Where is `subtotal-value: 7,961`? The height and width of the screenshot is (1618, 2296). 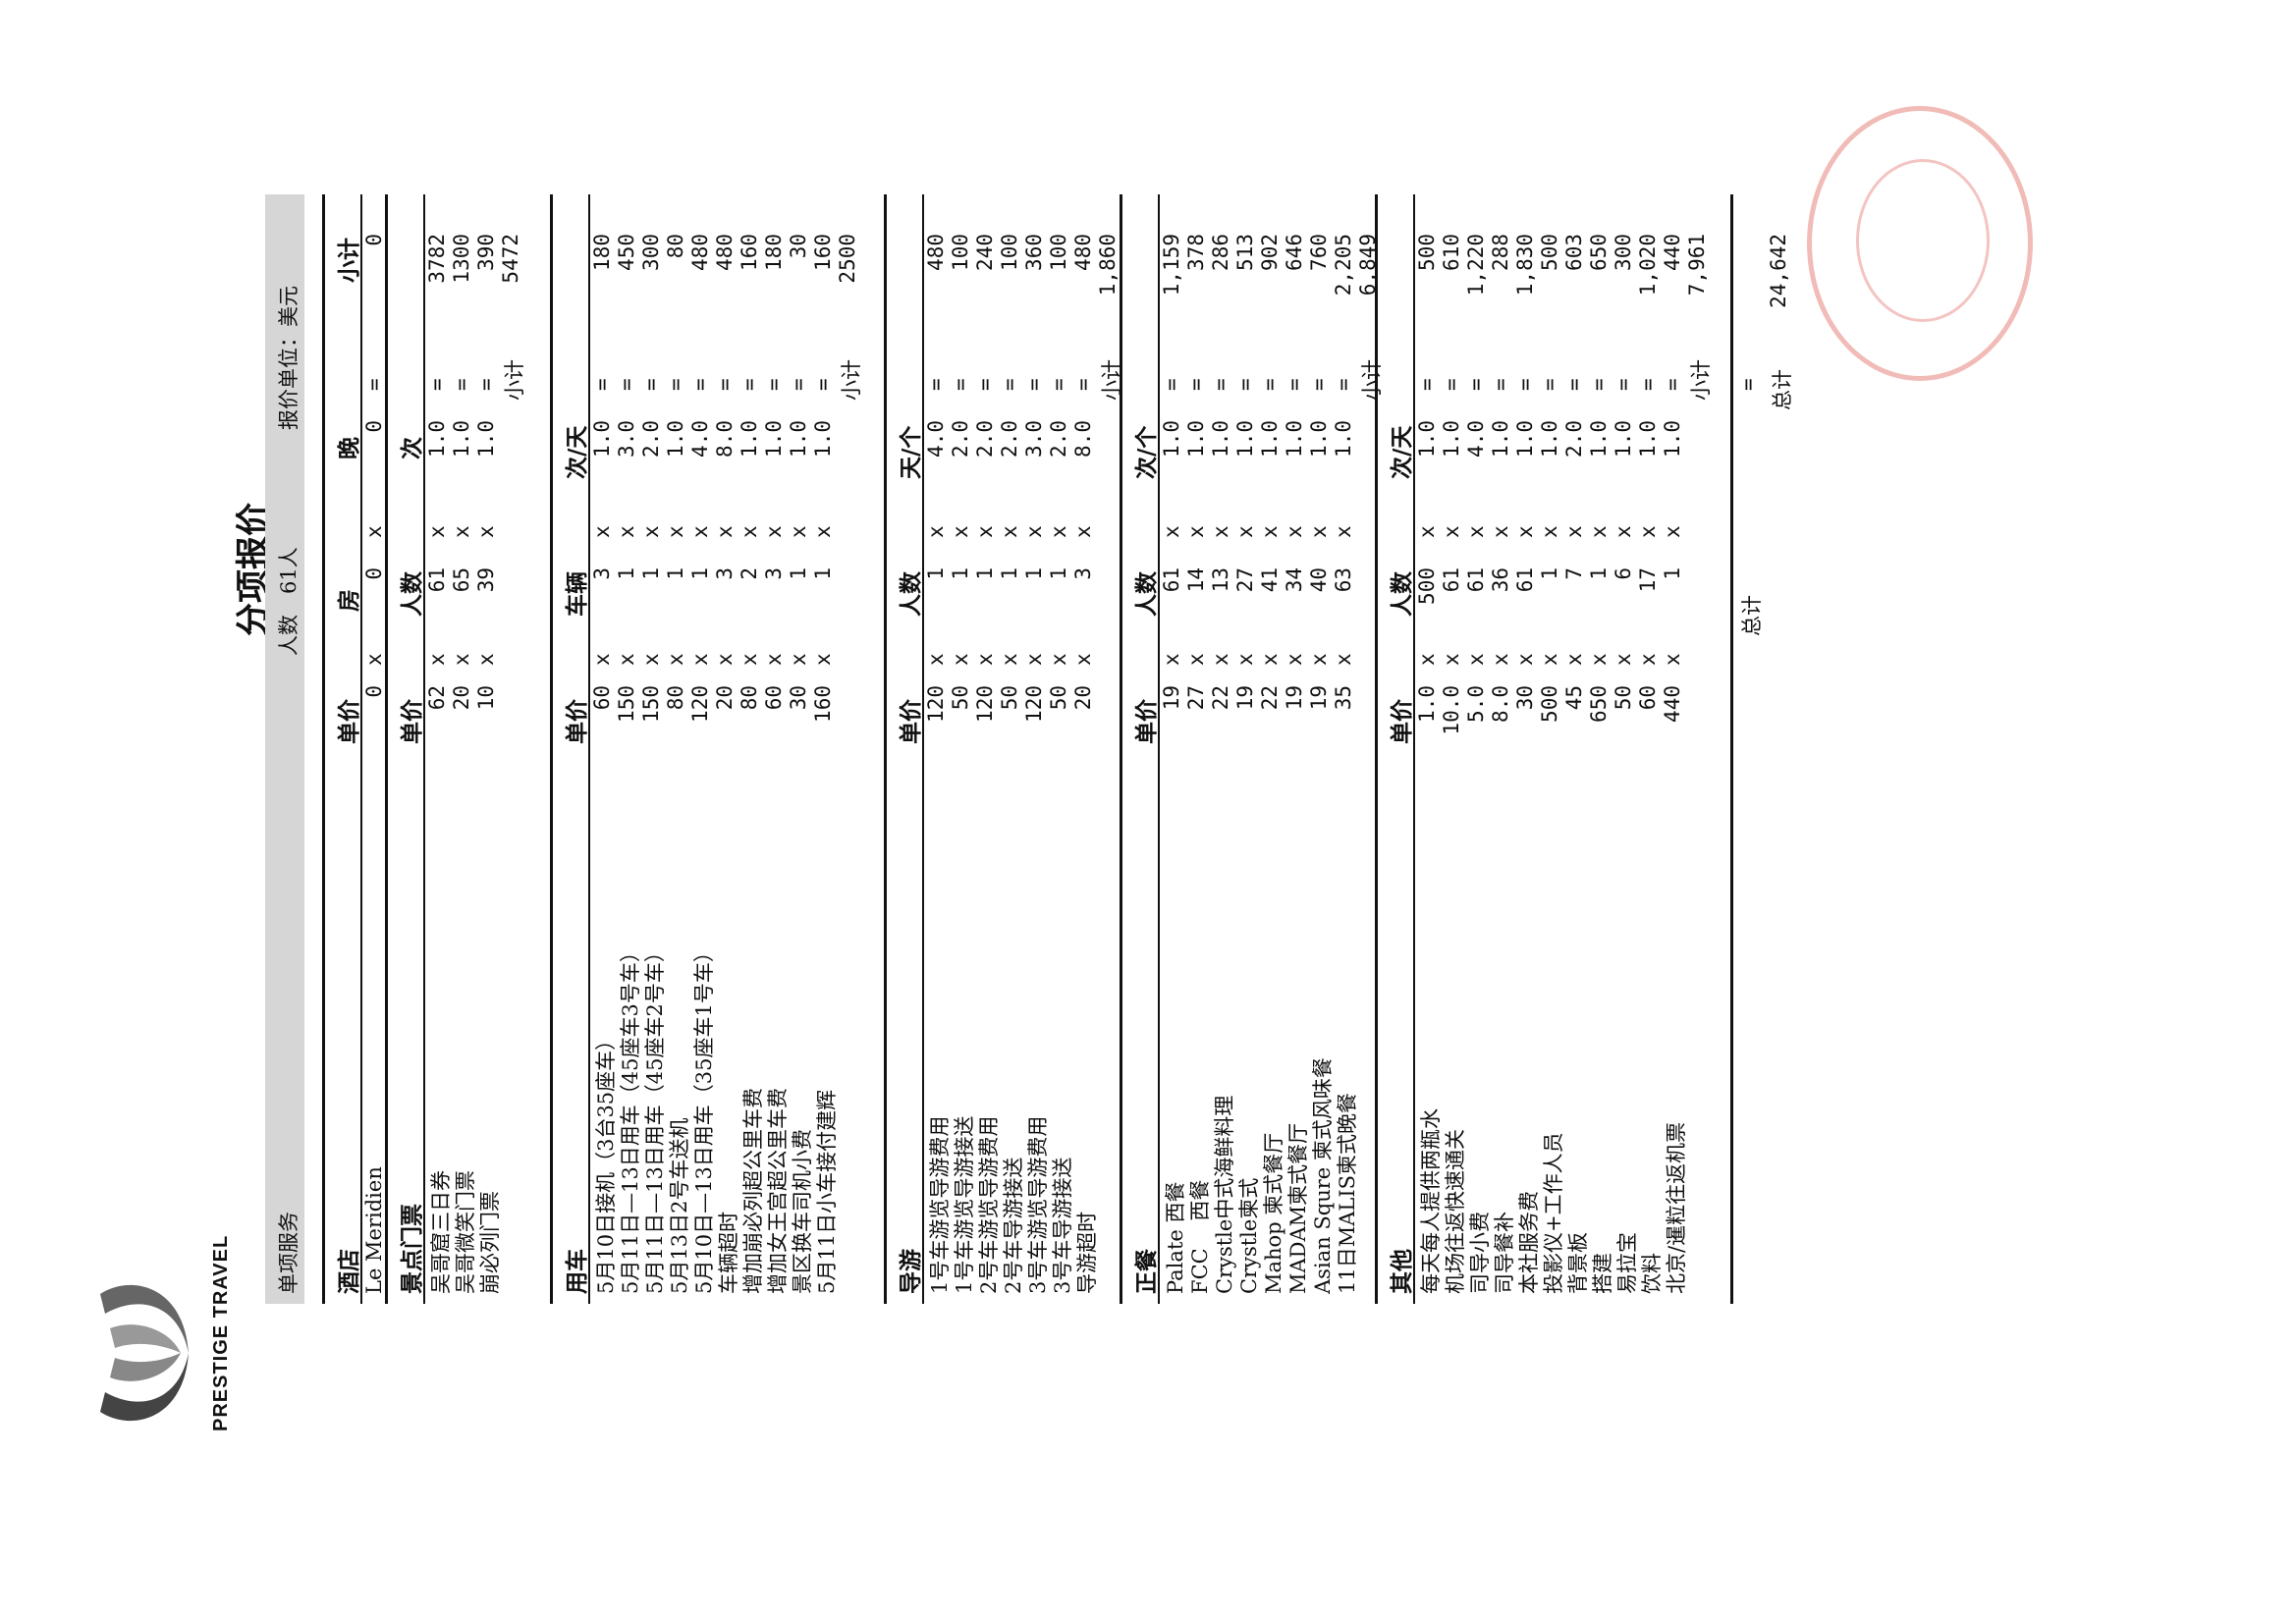
subtotal-value: 7,961 is located at coordinates (1697, 265).